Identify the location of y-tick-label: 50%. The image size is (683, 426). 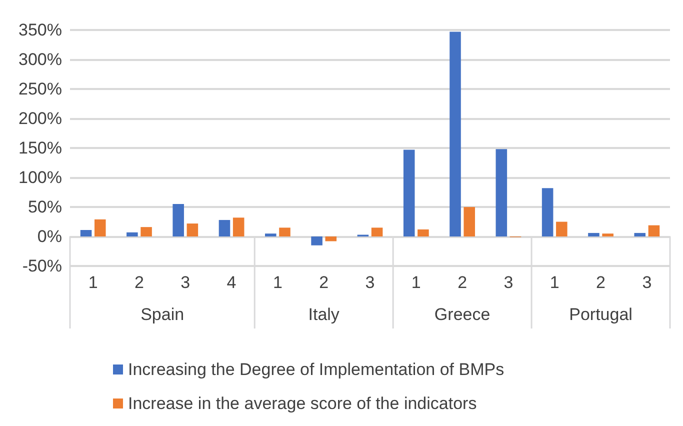
(45, 207).